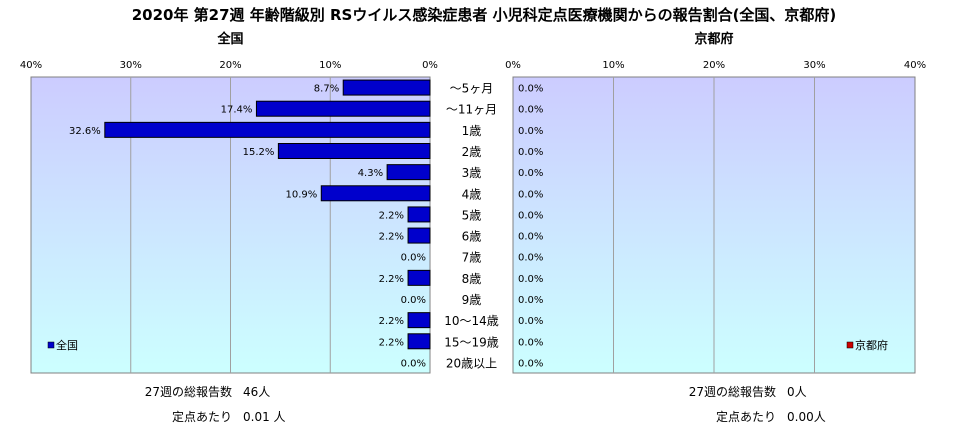  Describe the element at coordinates (472, 89) in the screenshot. I see `age-category-label: ～5ヶ月` at that location.